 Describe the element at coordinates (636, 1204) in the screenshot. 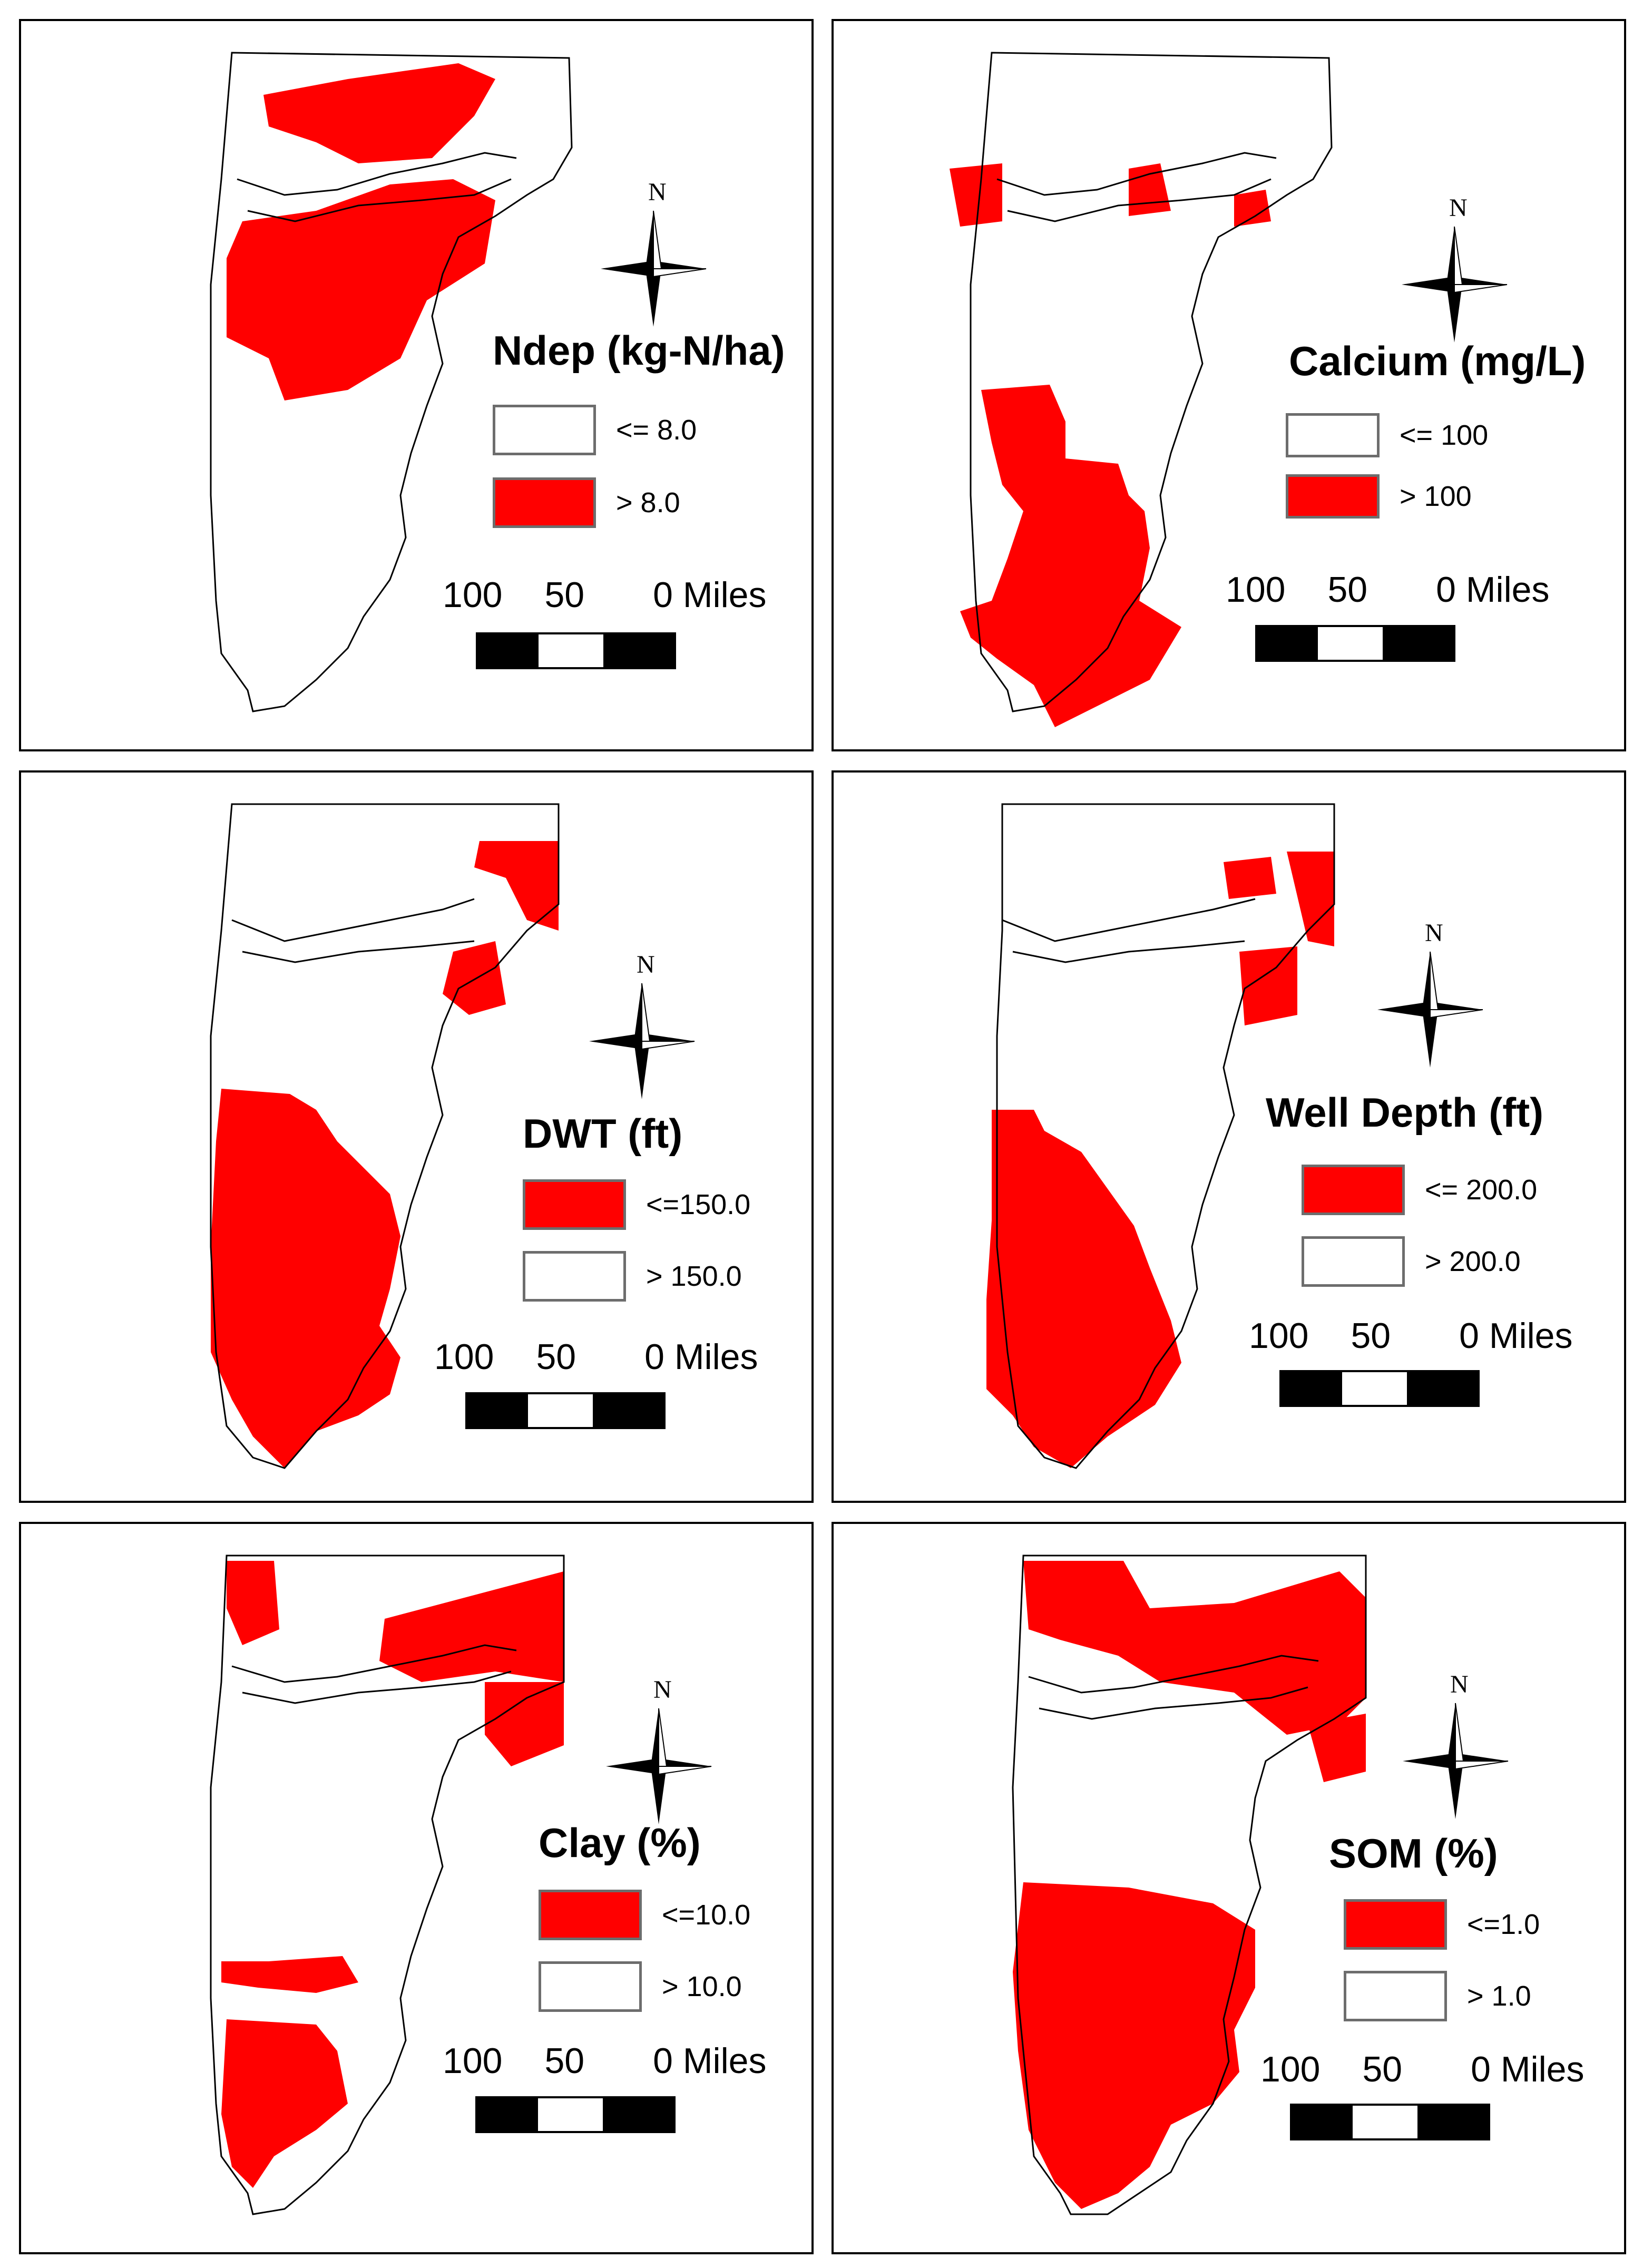

I see `legend-item: <=150.0` at that location.